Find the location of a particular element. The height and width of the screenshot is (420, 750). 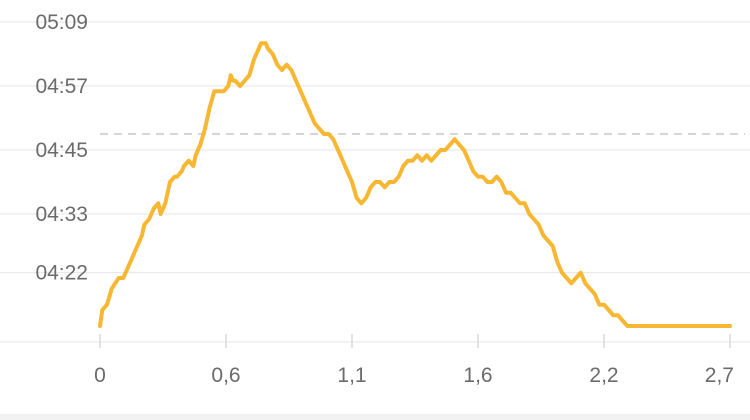

x-tick-label: 0,6 is located at coordinates (225, 375).